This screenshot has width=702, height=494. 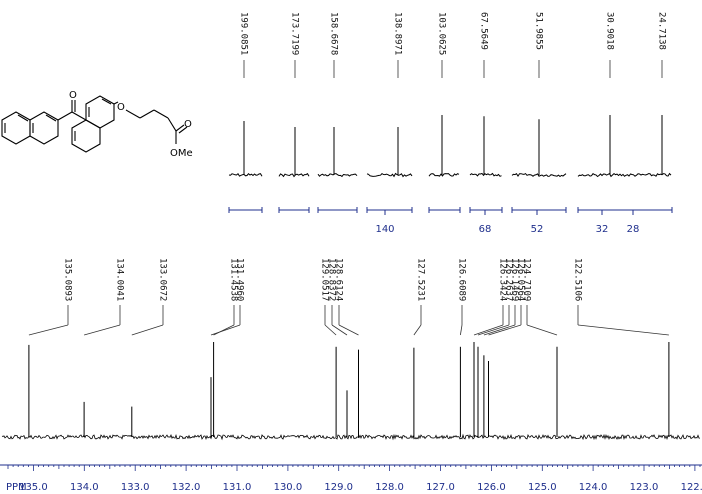 What do you see at coordinates (485, 229) in the screenshot?
I see `segment-axis-tick-label: 68` at bounding box center [485, 229].